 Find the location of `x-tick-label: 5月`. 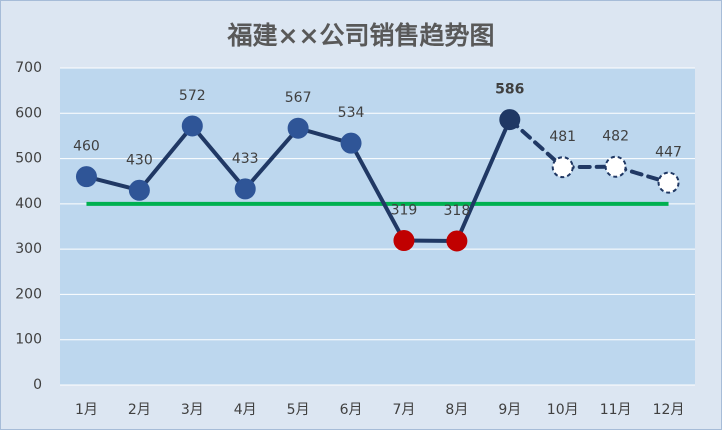

x-tick-label: 5月 is located at coordinates (298, 410).